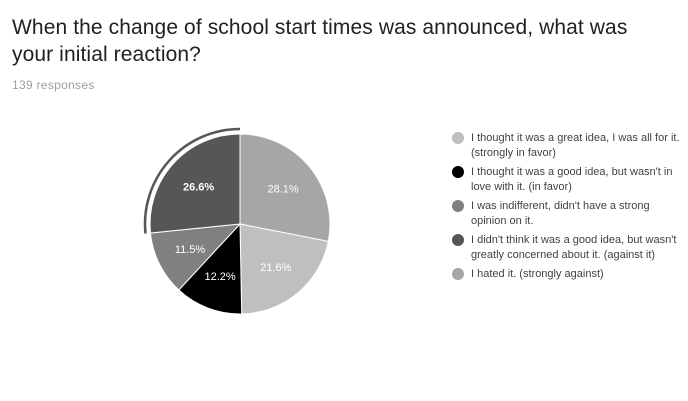 The image size is (688, 401). What do you see at coordinates (53, 85) in the screenshot?
I see `response-count: 139 responses` at bounding box center [53, 85].